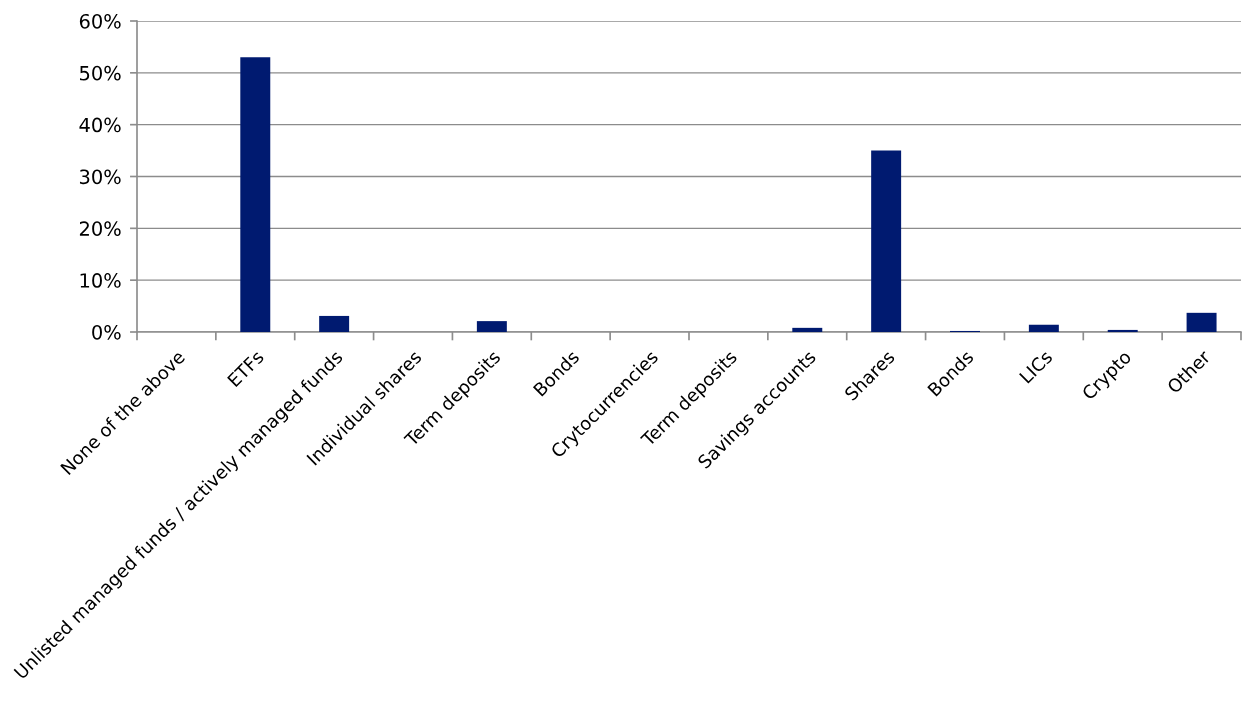 This screenshot has height=701, width=1257. What do you see at coordinates (106, 332) in the screenshot?
I see `y-tick-label: 0%` at bounding box center [106, 332].